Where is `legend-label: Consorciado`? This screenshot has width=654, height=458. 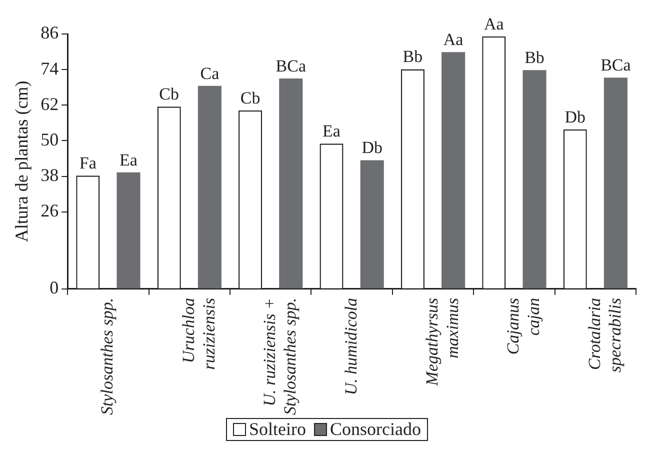 legend-label: Consorciado is located at coordinates (375, 429).